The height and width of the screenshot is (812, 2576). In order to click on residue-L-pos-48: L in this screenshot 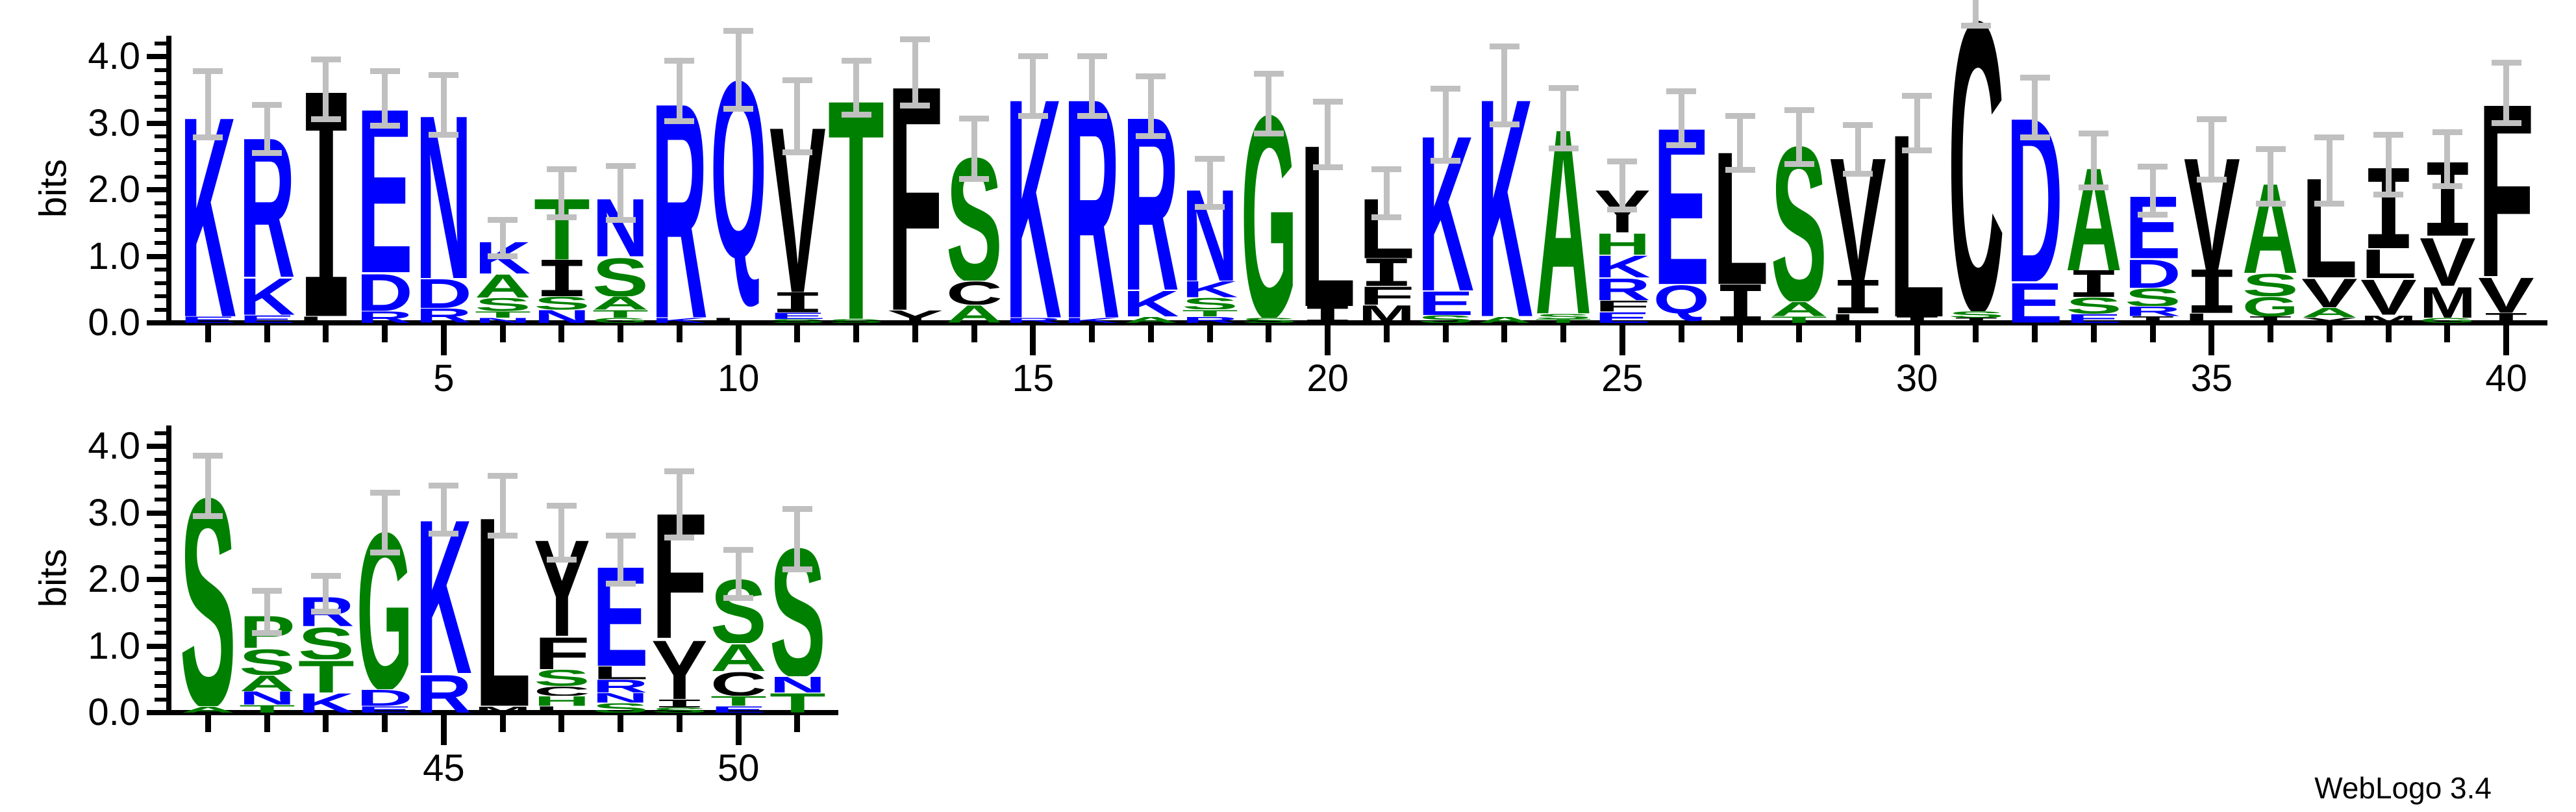, I will do `click(620, 672)`.